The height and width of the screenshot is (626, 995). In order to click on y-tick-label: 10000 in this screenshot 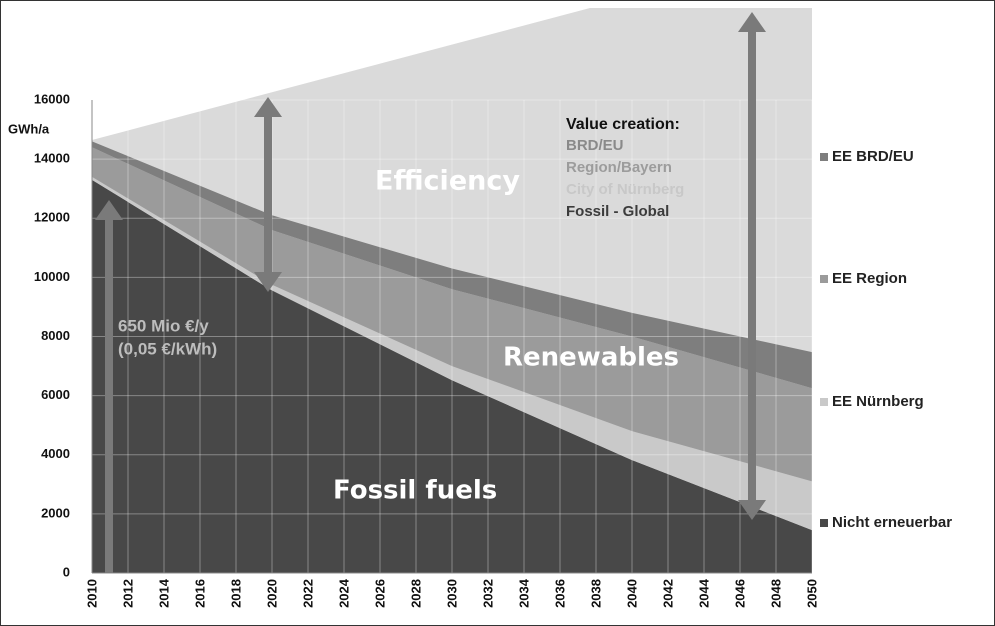, I will do `click(52, 276)`.